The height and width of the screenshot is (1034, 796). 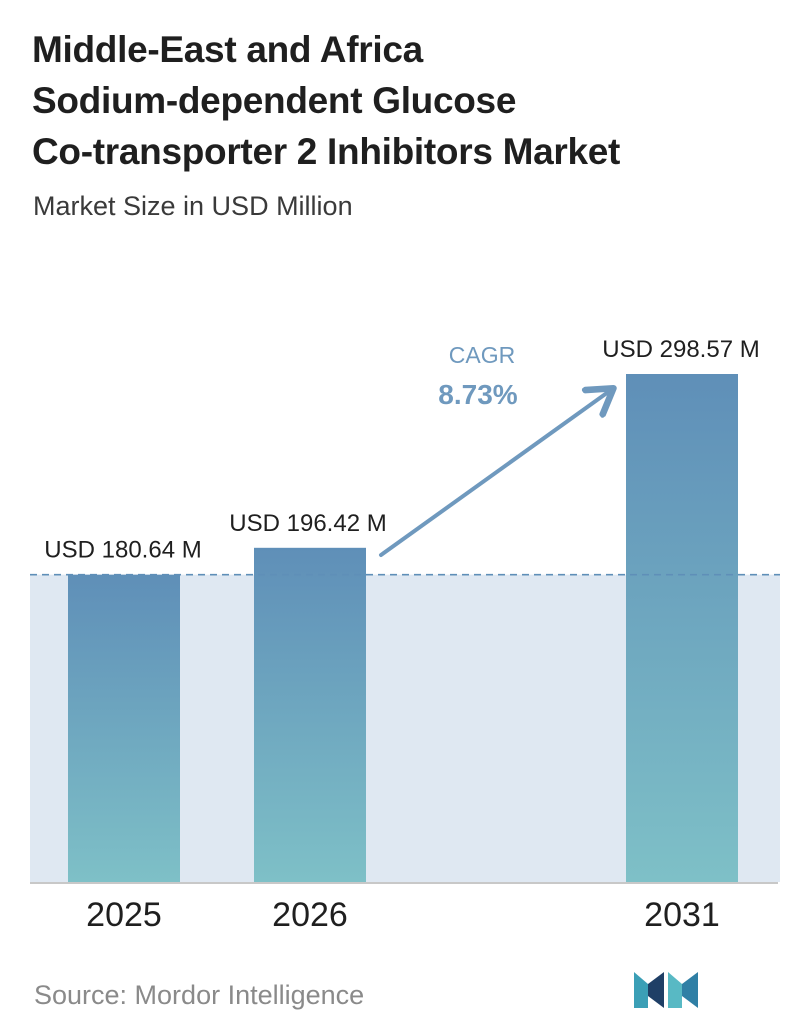 What do you see at coordinates (477, 394) in the screenshot?
I see `cagr-value: 8.73%` at bounding box center [477, 394].